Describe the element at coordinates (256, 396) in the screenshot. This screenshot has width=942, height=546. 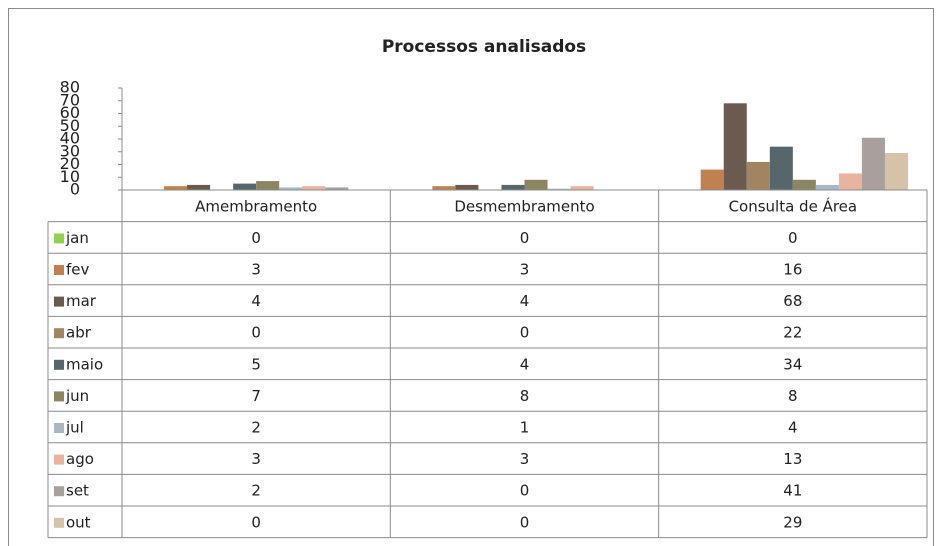
I see `table-value: 7` at that location.